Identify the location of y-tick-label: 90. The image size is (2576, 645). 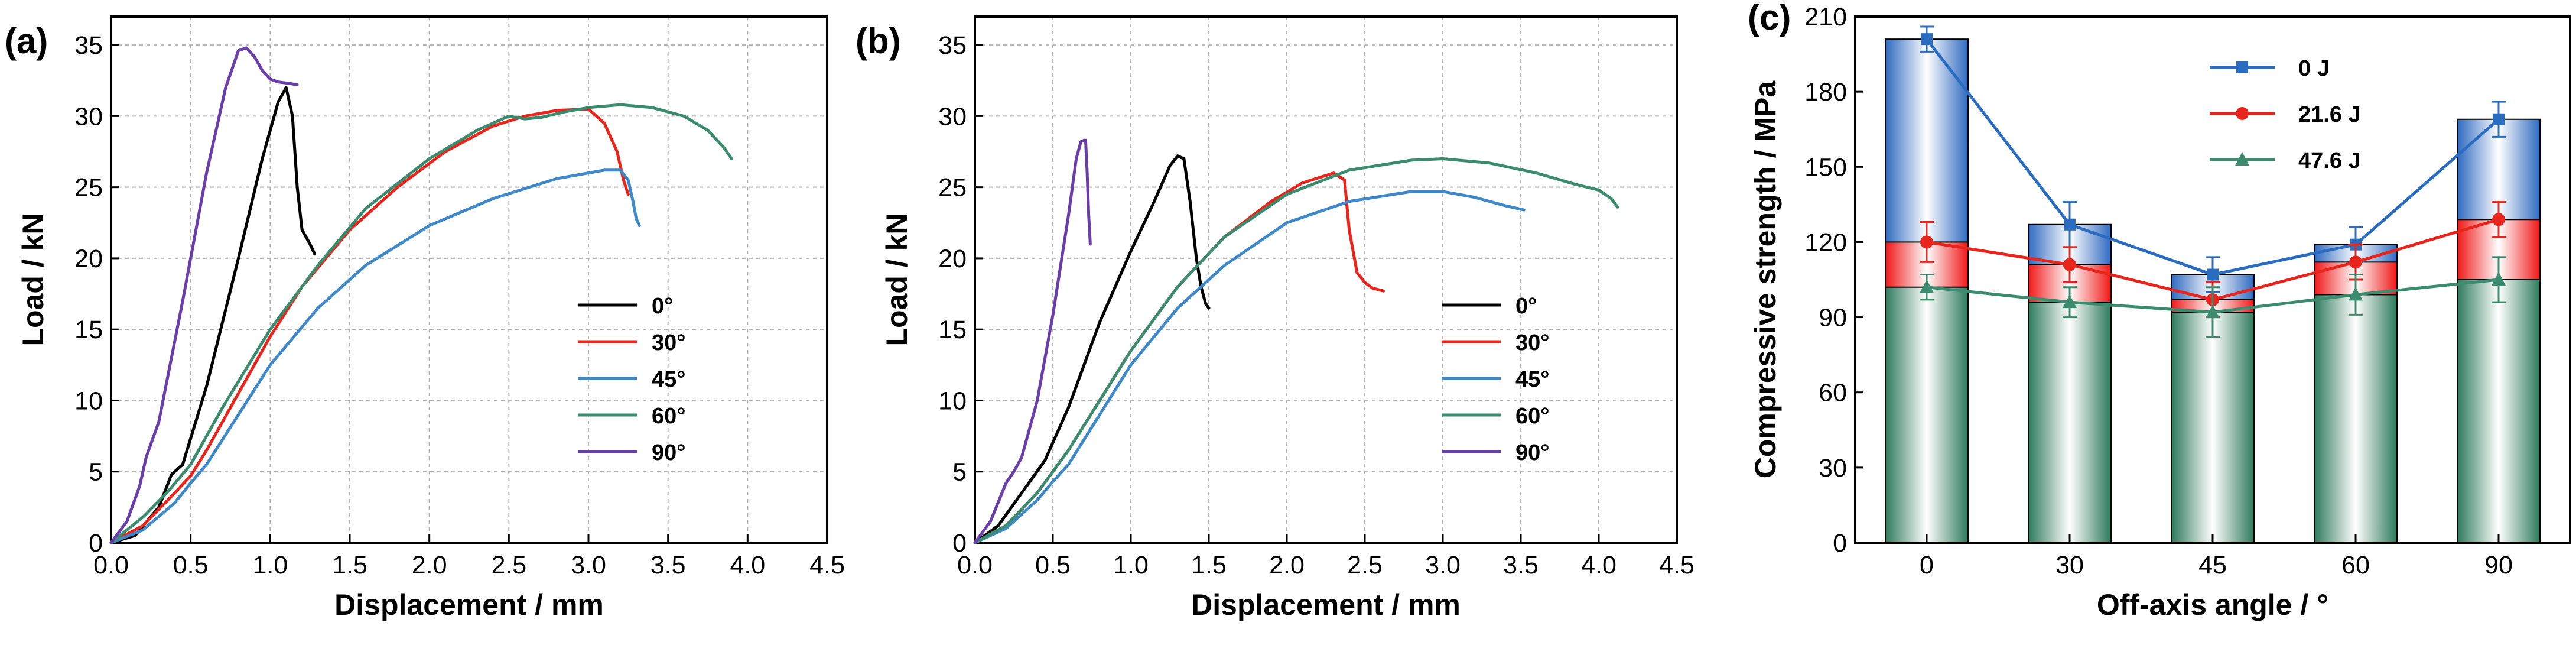
(1833, 318).